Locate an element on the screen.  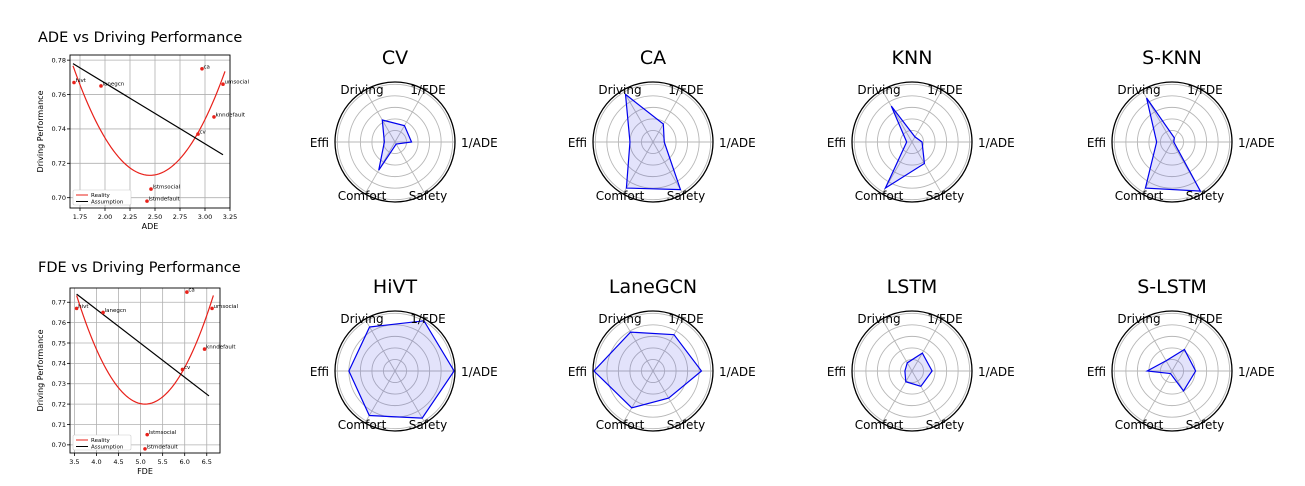
y-tick-label: 0.73 is located at coordinates (59, 384).